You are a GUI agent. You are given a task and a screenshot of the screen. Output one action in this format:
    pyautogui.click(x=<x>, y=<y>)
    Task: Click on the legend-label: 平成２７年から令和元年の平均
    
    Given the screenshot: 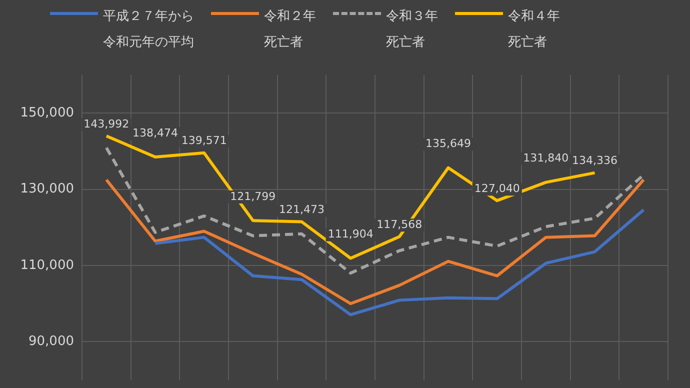 What is the action you would take?
    pyautogui.click(x=149, y=30)
    